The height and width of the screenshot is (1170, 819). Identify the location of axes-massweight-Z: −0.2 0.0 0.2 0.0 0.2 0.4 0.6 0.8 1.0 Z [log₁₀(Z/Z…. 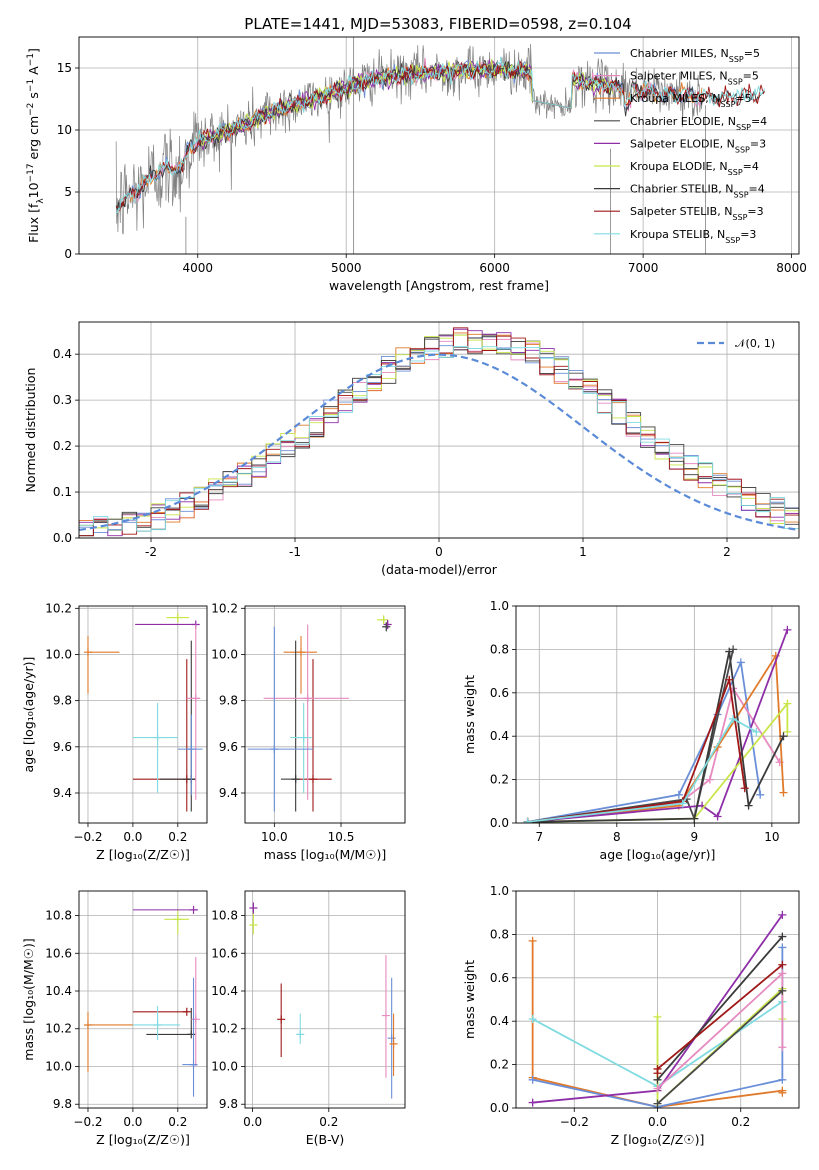
(631, 1015).